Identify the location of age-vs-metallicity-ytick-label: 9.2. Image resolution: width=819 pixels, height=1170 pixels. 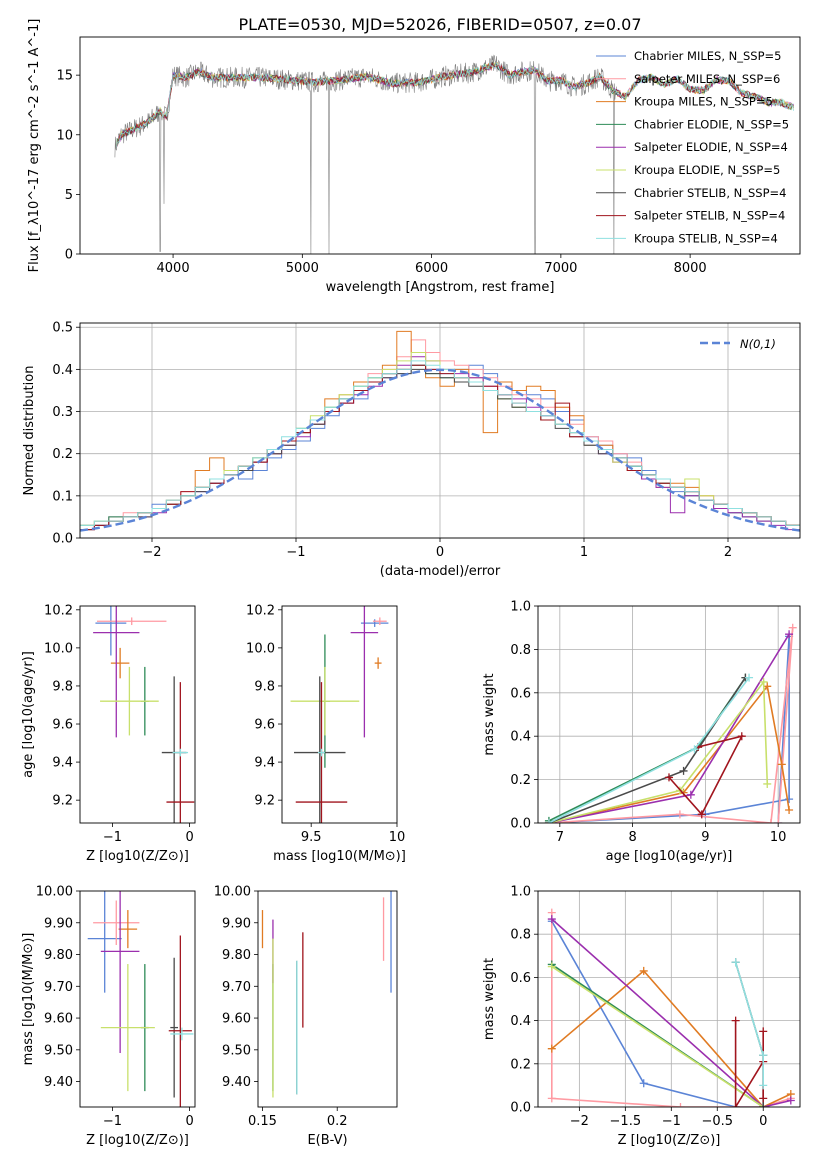
(62, 801).